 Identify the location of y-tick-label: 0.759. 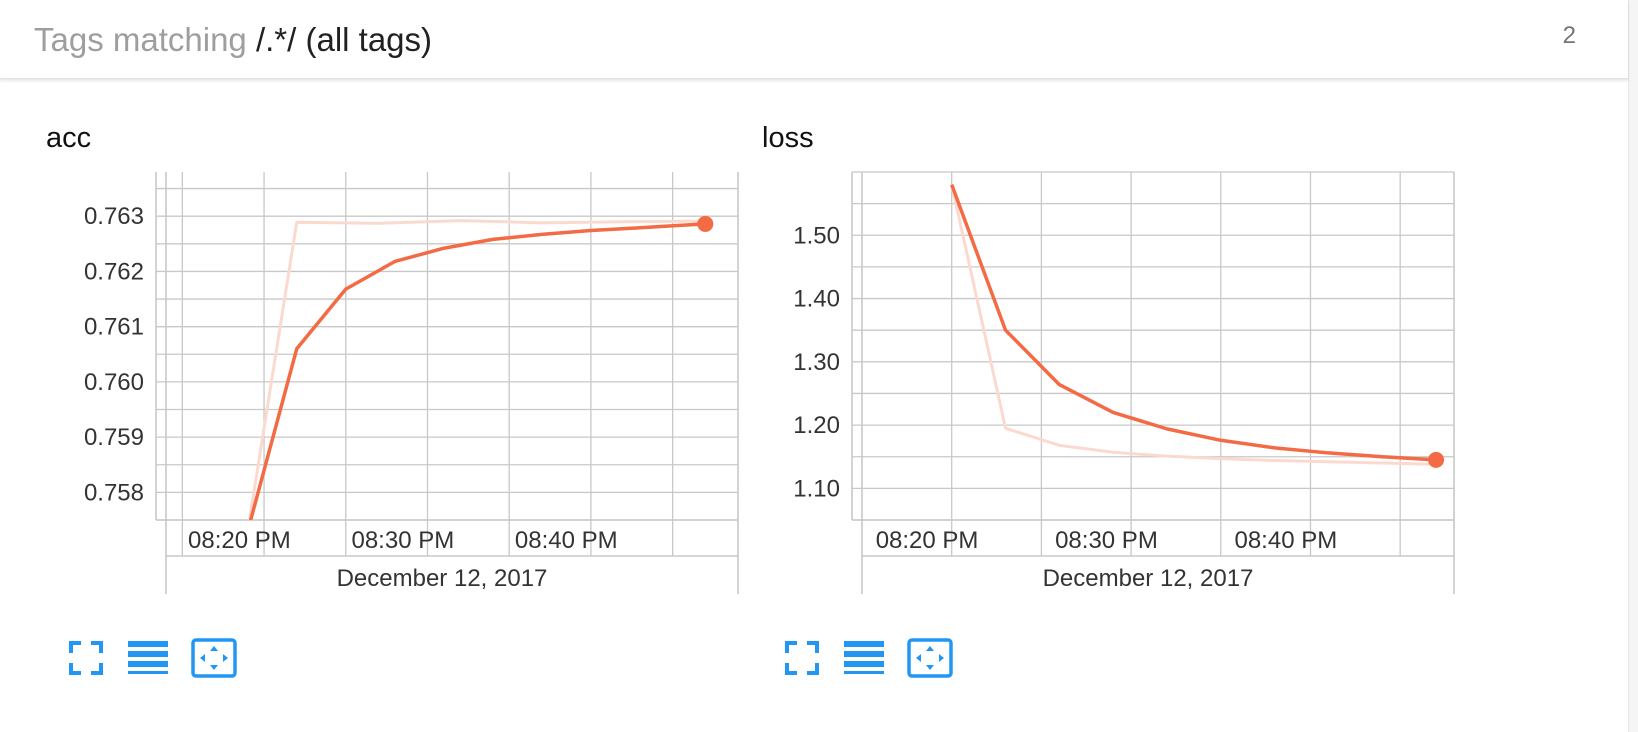
(114, 437).